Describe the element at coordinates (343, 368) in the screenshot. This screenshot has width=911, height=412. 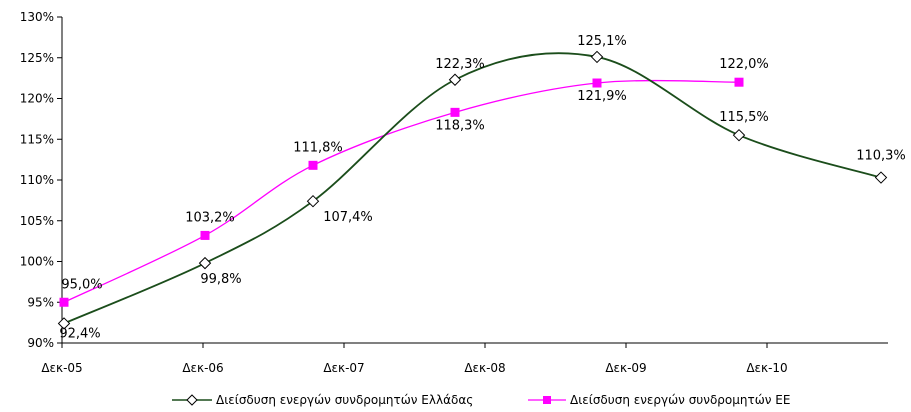
I see `x-tick-label: Δεκ-07` at that location.